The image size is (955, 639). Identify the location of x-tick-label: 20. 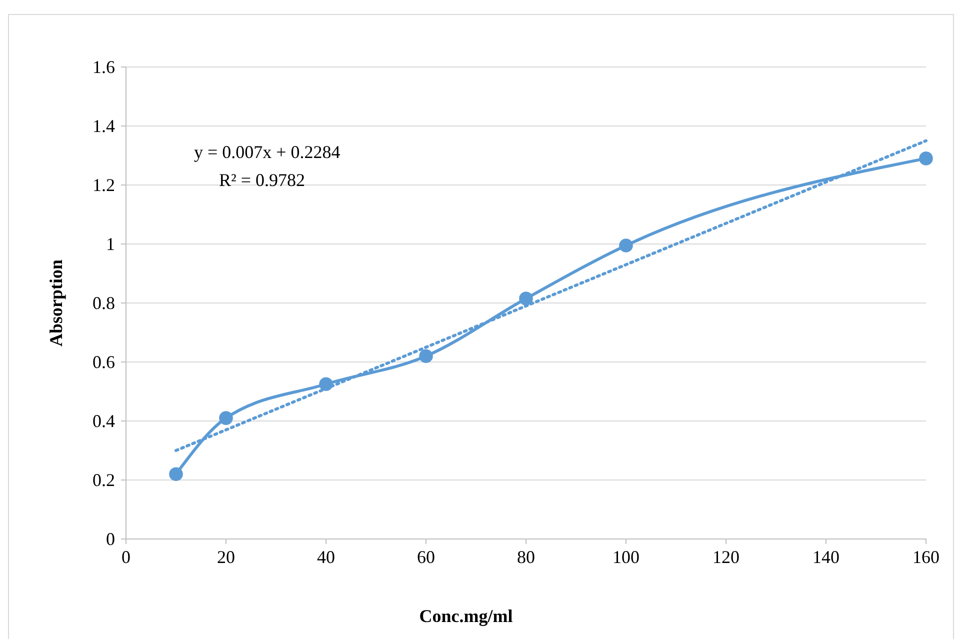
(226, 556).